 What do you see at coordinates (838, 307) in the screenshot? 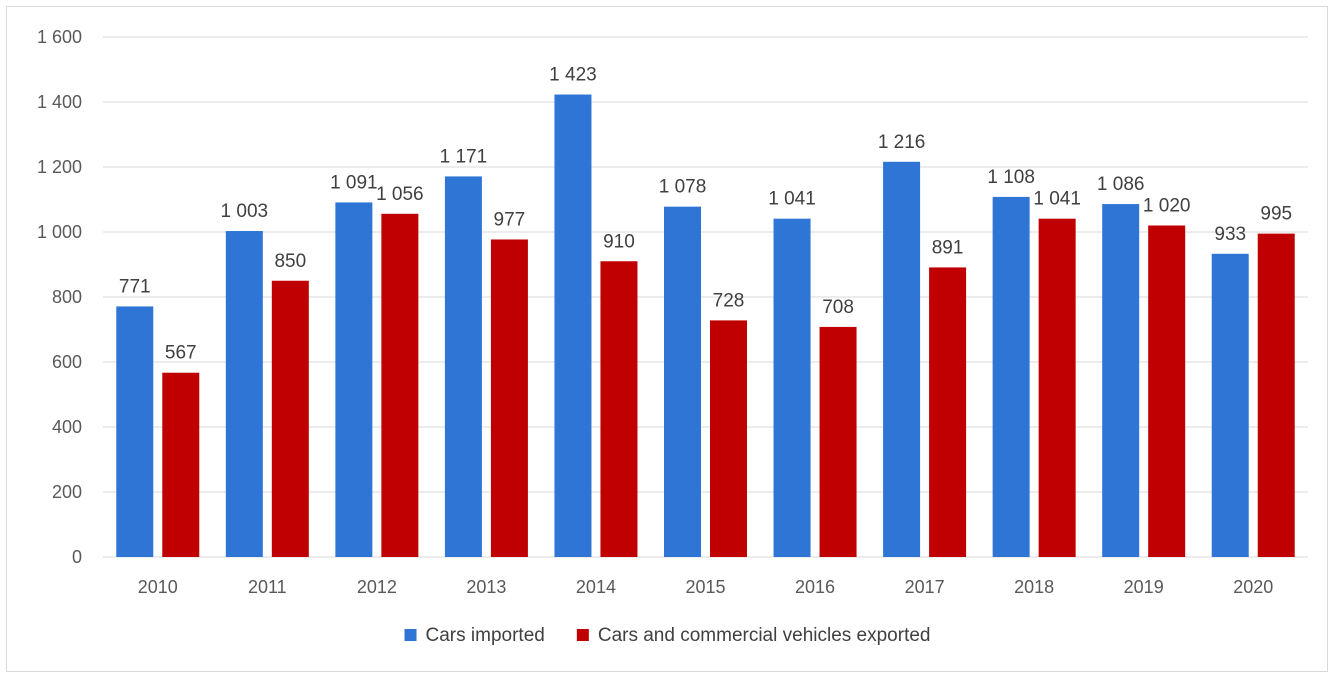
I see `data-label: 708` at bounding box center [838, 307].